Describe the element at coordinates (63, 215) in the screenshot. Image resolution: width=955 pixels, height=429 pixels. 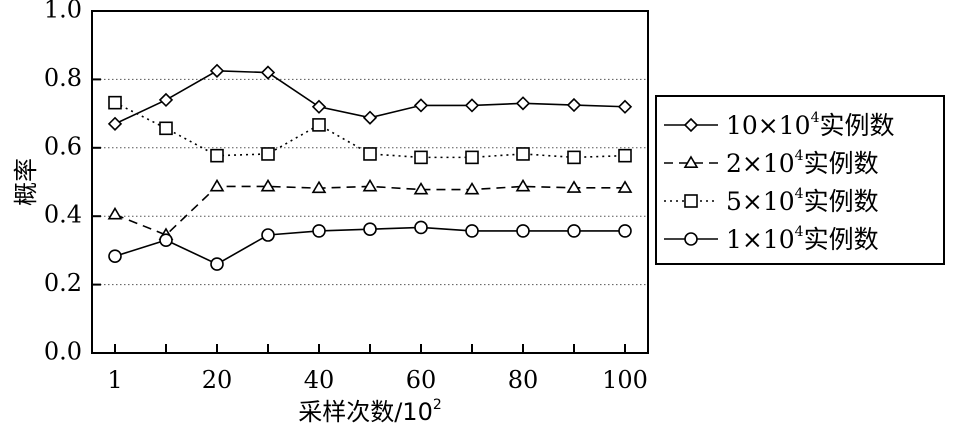
I see `y-tick-label: 0.4` at that location.